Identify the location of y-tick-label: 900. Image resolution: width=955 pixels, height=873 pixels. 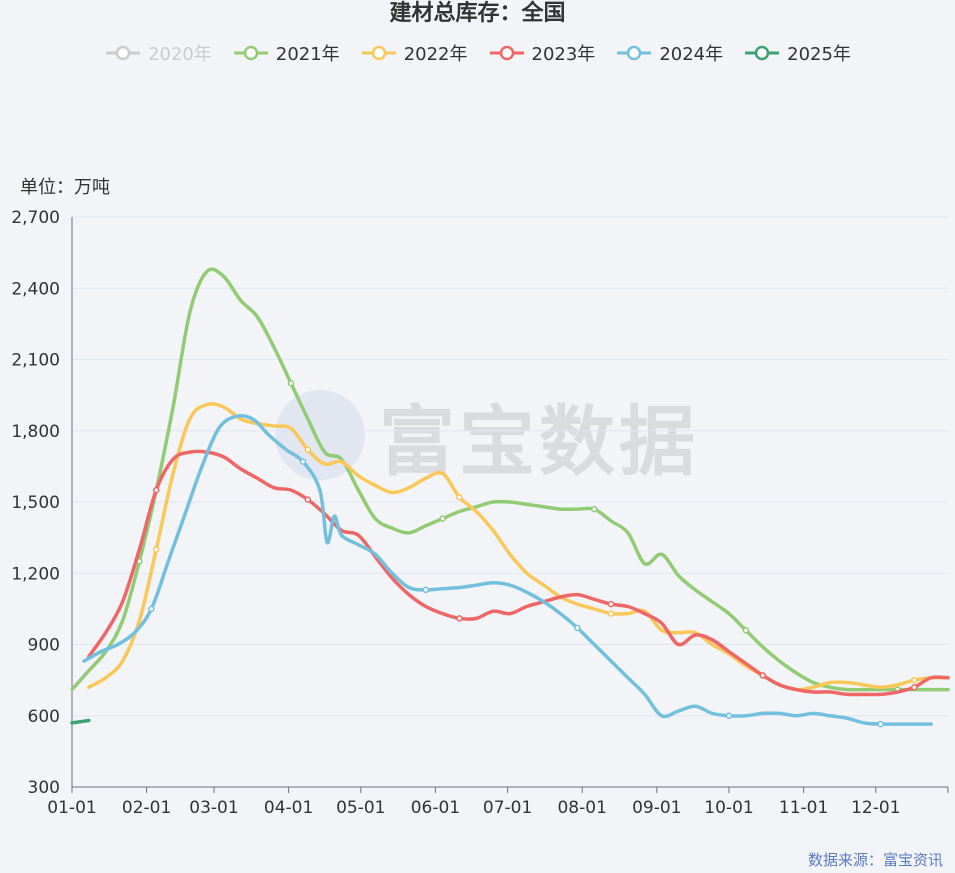
(44, 646).